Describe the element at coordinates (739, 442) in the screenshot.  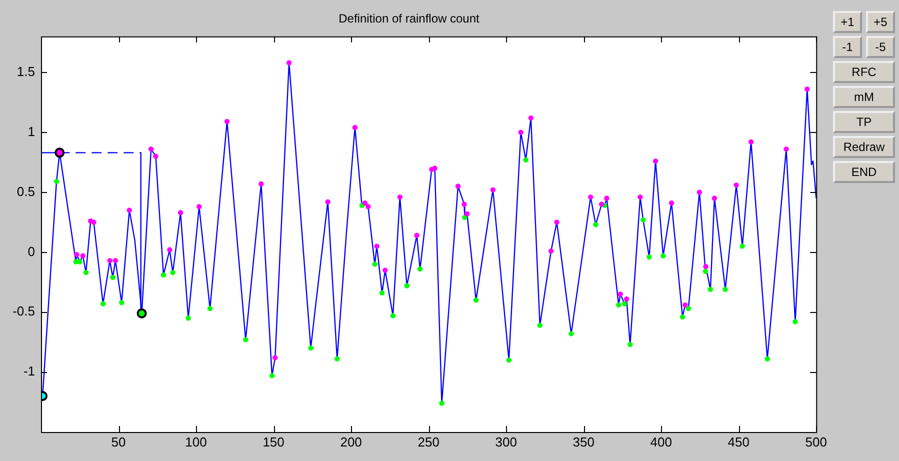
I see `x-tick-label: 450` at that location.